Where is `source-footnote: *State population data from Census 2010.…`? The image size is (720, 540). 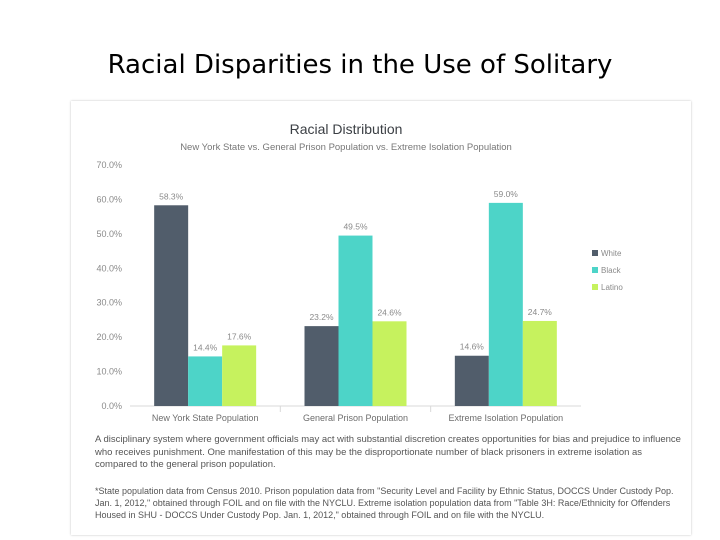
source-footnote: *State population data from Census 2010.… is located at coordinates (384, 503).